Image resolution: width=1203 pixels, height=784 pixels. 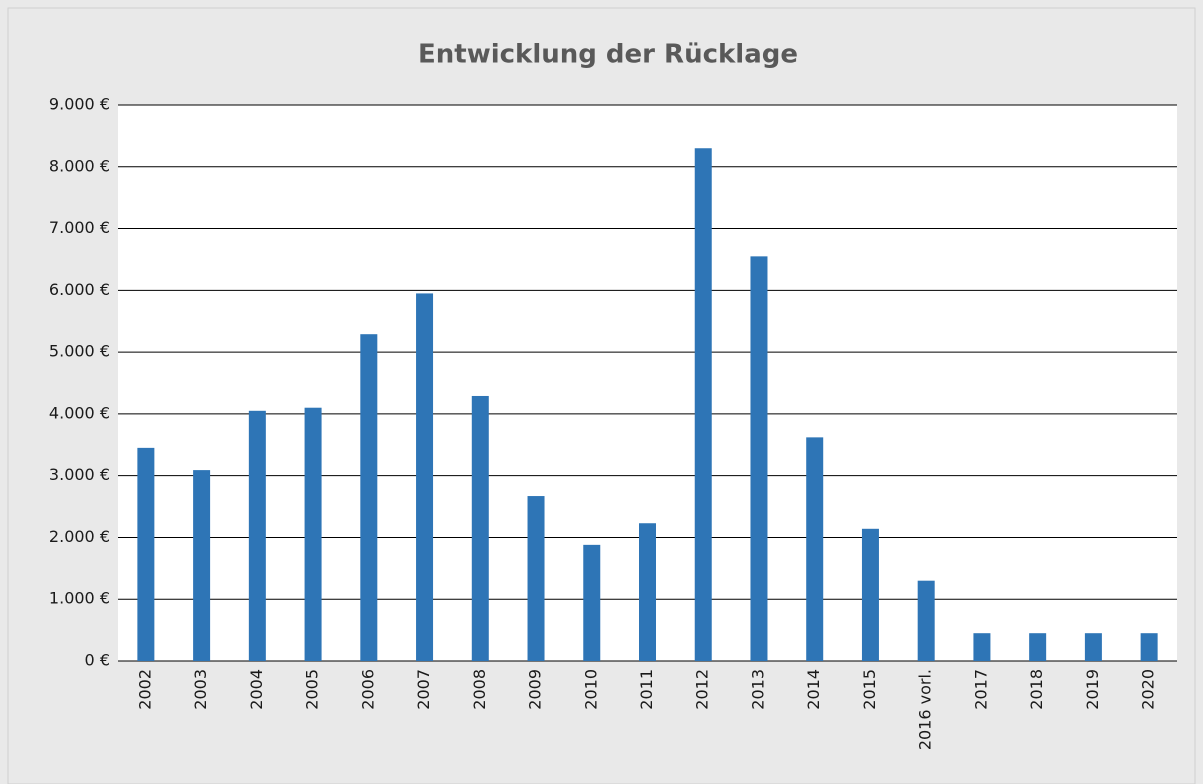 What do you see at coordinates (79, 412) in the screenshot?
I see `y-tick-label: 4.000 €` at bounding box center [79, 412].